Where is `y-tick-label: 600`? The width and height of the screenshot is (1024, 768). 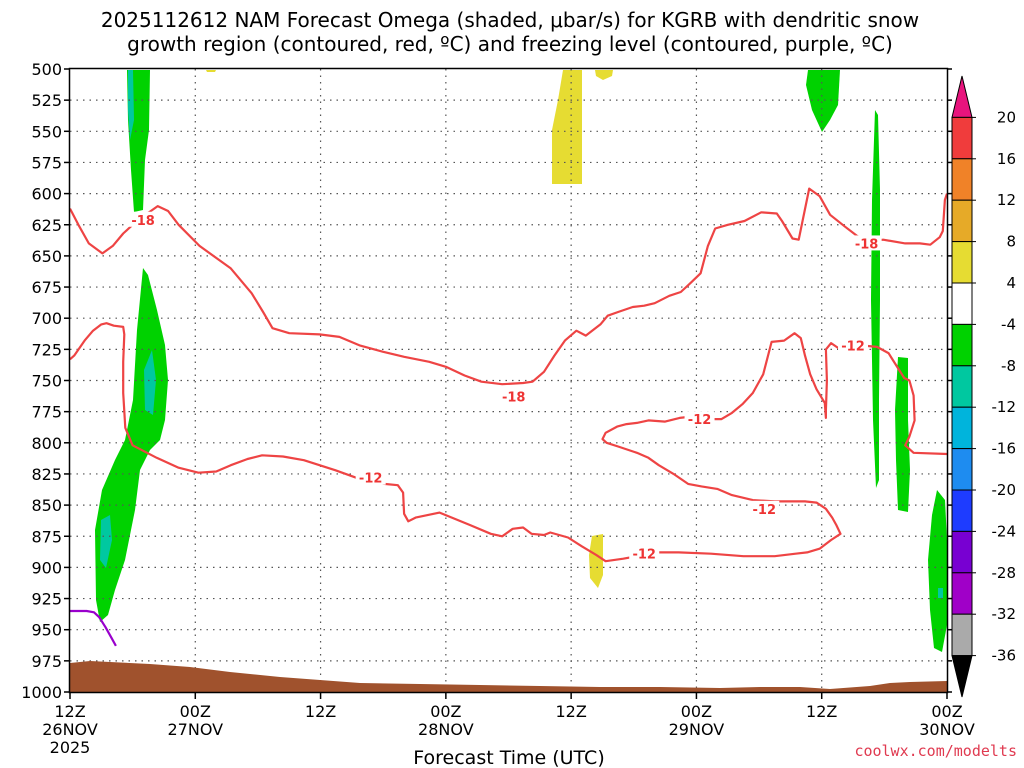 y-tick-label: 600 is located at coordinates (46, 194).